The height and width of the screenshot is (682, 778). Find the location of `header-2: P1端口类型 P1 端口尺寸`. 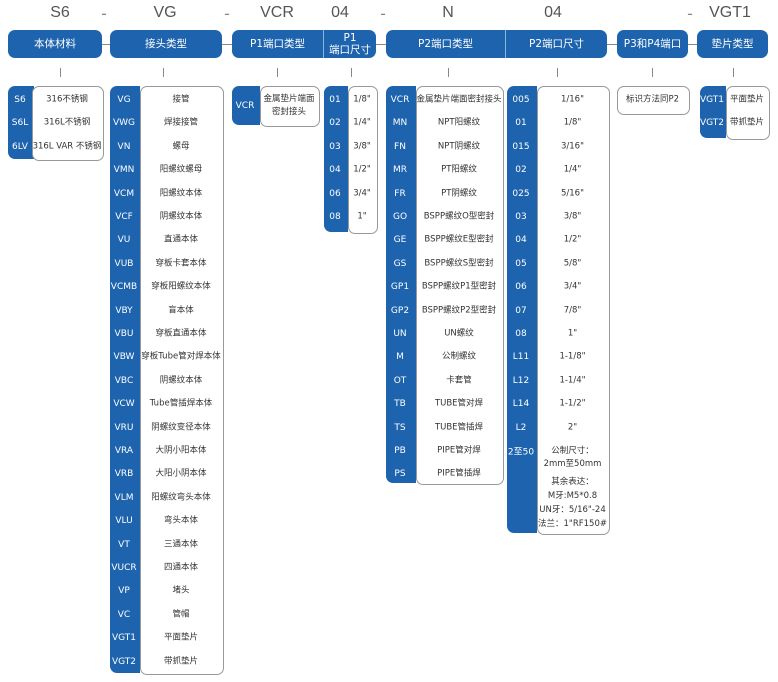

header-2: P1端口类型 P1 端口尺寸 is located at coordinates (304, 44).